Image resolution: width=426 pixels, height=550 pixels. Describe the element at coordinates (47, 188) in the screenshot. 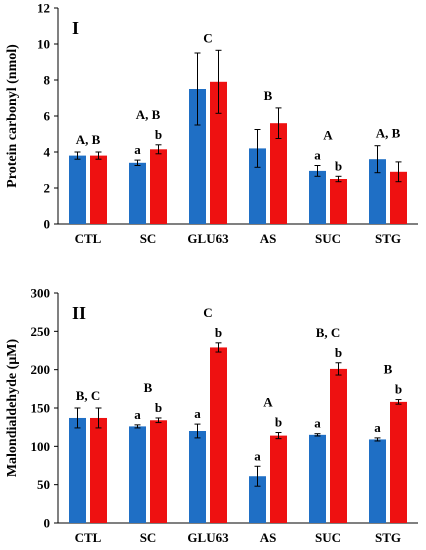

I see `y-tick-label: 2` at that location.